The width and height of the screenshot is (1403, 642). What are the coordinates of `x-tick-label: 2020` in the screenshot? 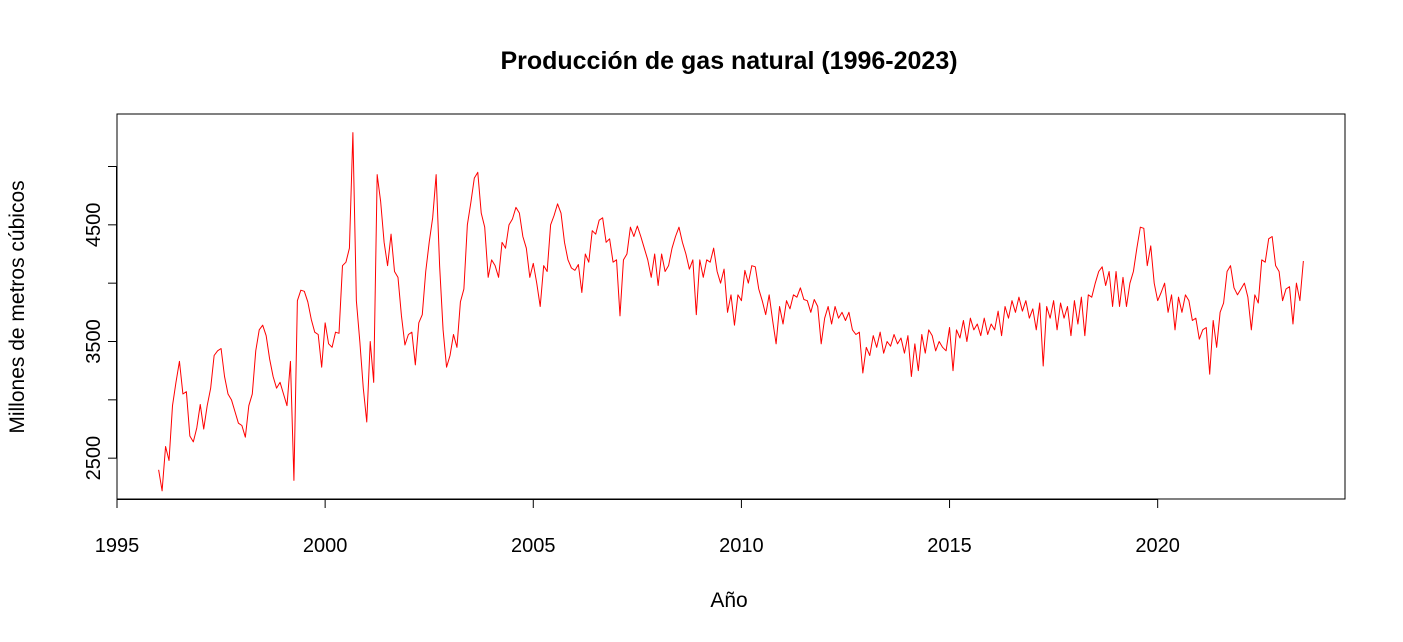 It's located at (1157, 546).